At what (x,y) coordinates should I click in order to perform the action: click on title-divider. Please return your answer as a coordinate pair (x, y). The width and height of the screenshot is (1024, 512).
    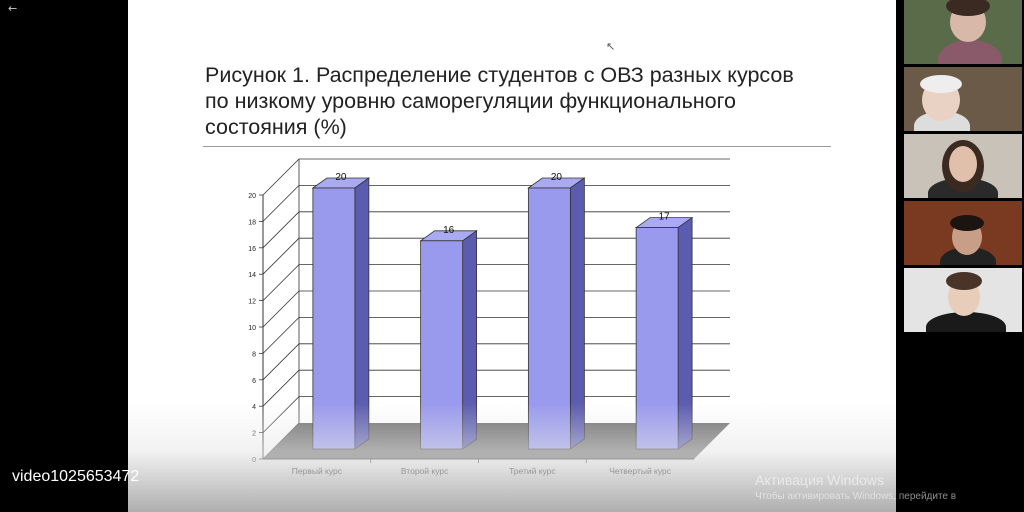
    Looking at the image, I should click on (517, 146).